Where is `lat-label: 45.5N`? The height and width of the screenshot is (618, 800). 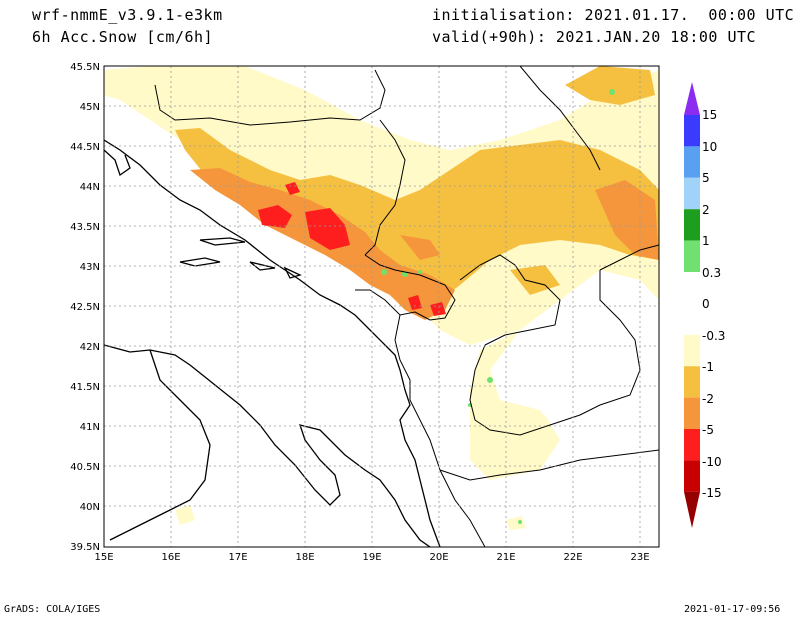 lat-label: 45.5N is located at coordinates (85, 67).